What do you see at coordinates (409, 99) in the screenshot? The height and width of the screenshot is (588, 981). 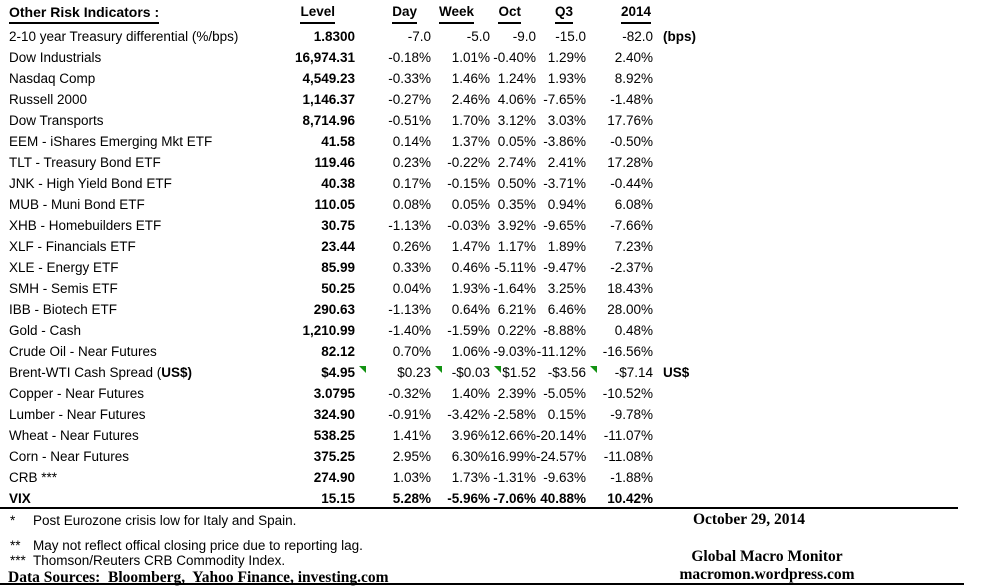 I see `cell-day: -0.27%` at bounding box center [409, 99].